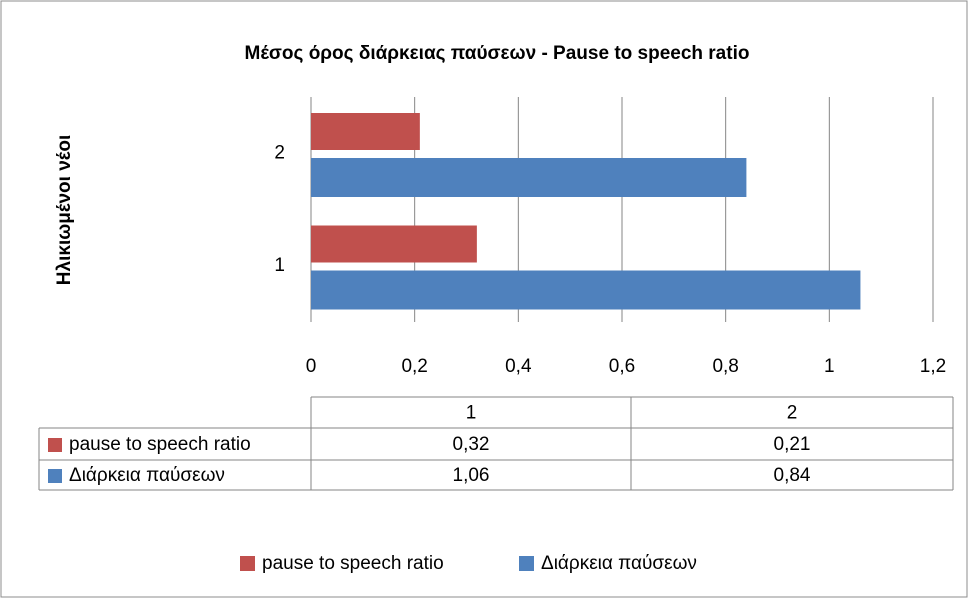 The height and width of the screenshot is (604, 969). I want to click on y-tick-label: 1, so click(279, 265).